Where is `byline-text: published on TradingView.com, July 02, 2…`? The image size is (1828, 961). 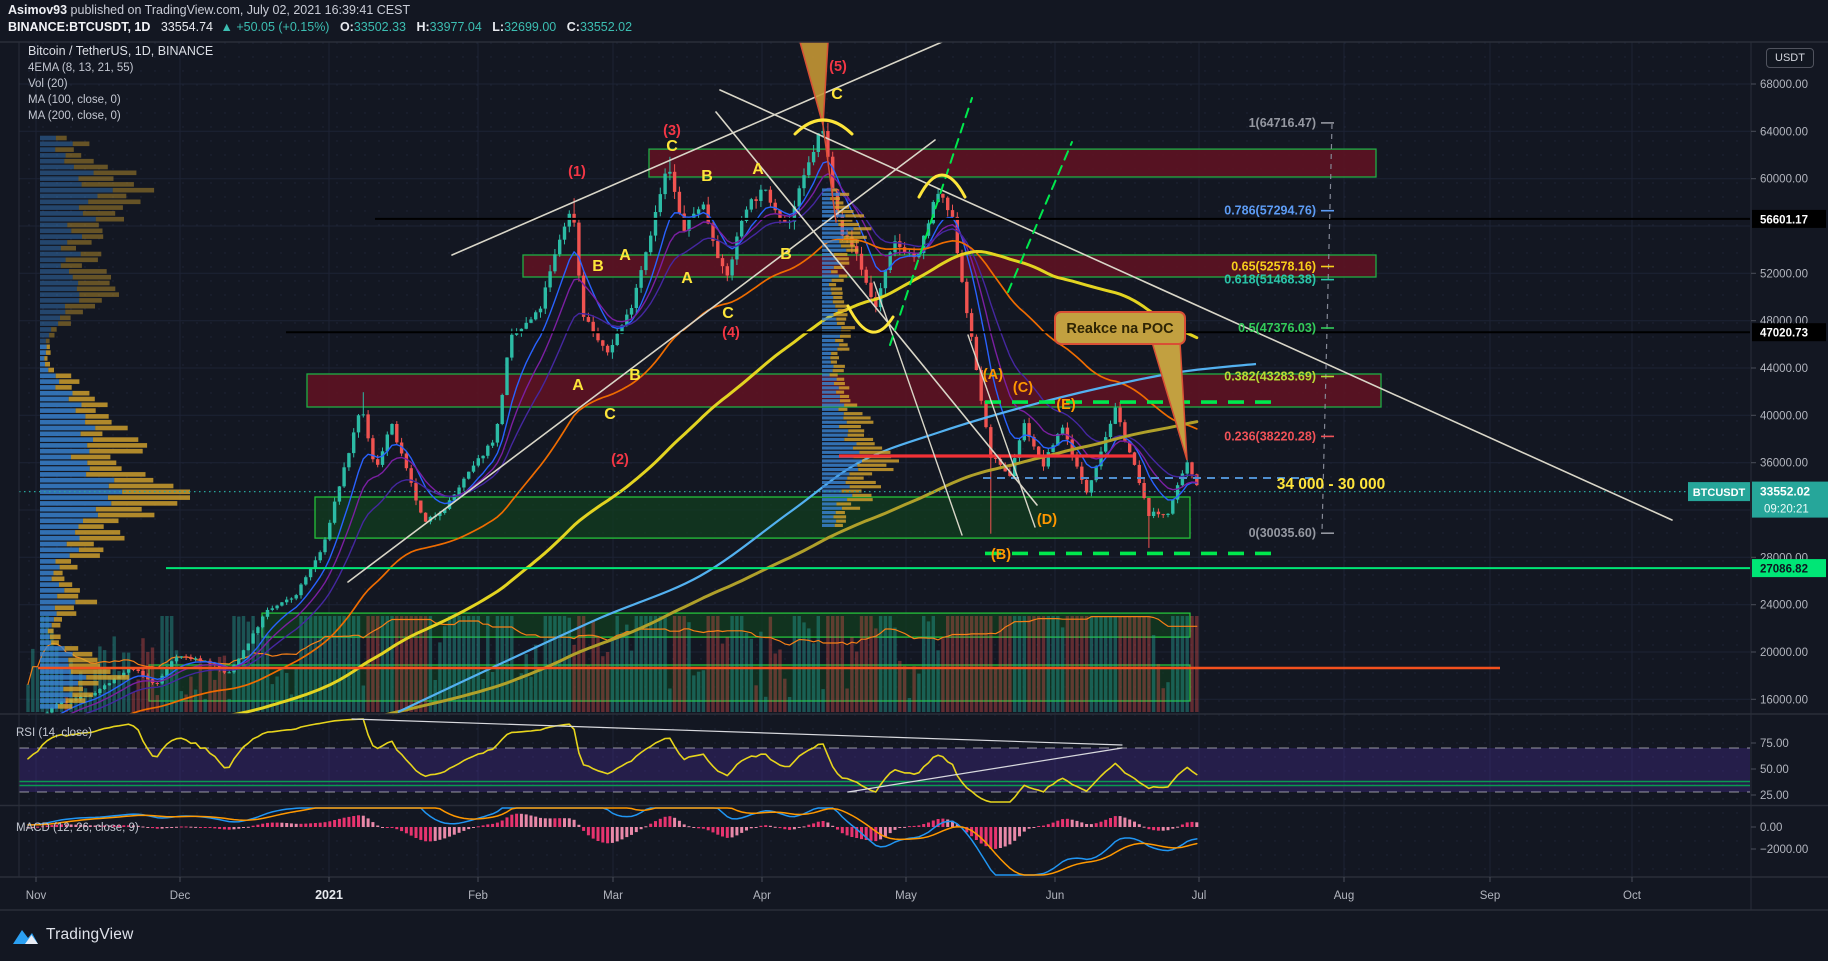 byline-text: published on TradingView.com, July 02, 2… is located at coordinates (239, 10).